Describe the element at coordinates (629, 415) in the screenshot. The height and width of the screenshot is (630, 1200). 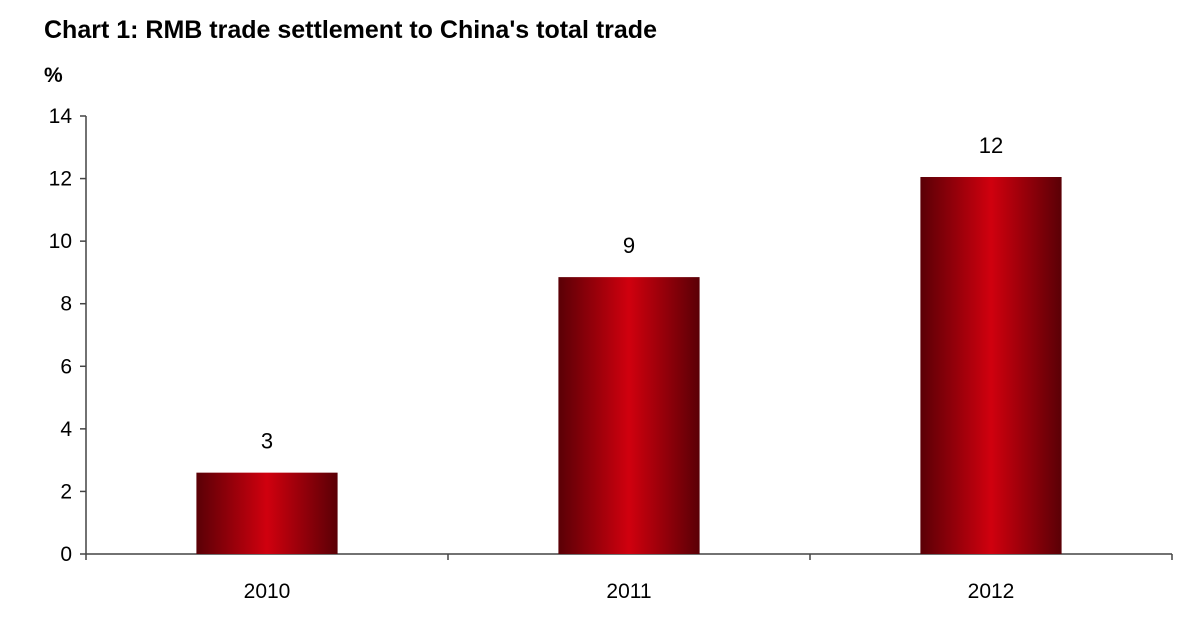
I see `bar-2011` at that location.